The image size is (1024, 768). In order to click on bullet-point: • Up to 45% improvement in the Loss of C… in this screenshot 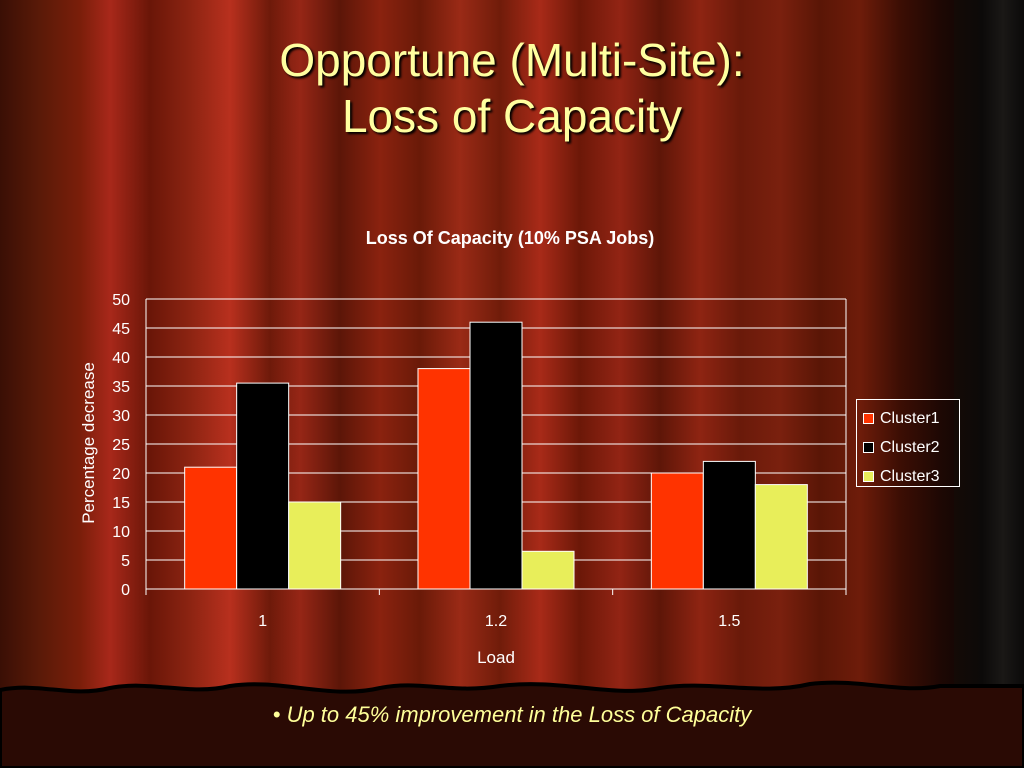, I will do `click(512, 714)`.